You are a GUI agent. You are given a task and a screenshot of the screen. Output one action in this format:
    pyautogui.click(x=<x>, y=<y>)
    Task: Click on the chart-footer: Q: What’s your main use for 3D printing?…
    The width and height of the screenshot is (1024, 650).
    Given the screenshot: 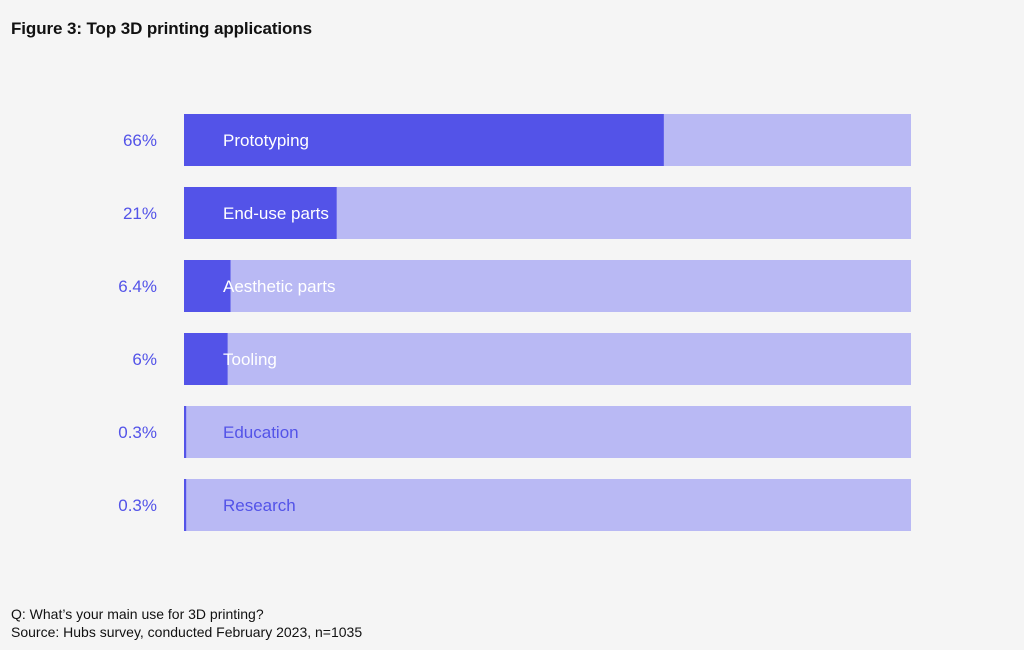 What is the action you would take?
    pyautogui.click(x=186, y=623)
    